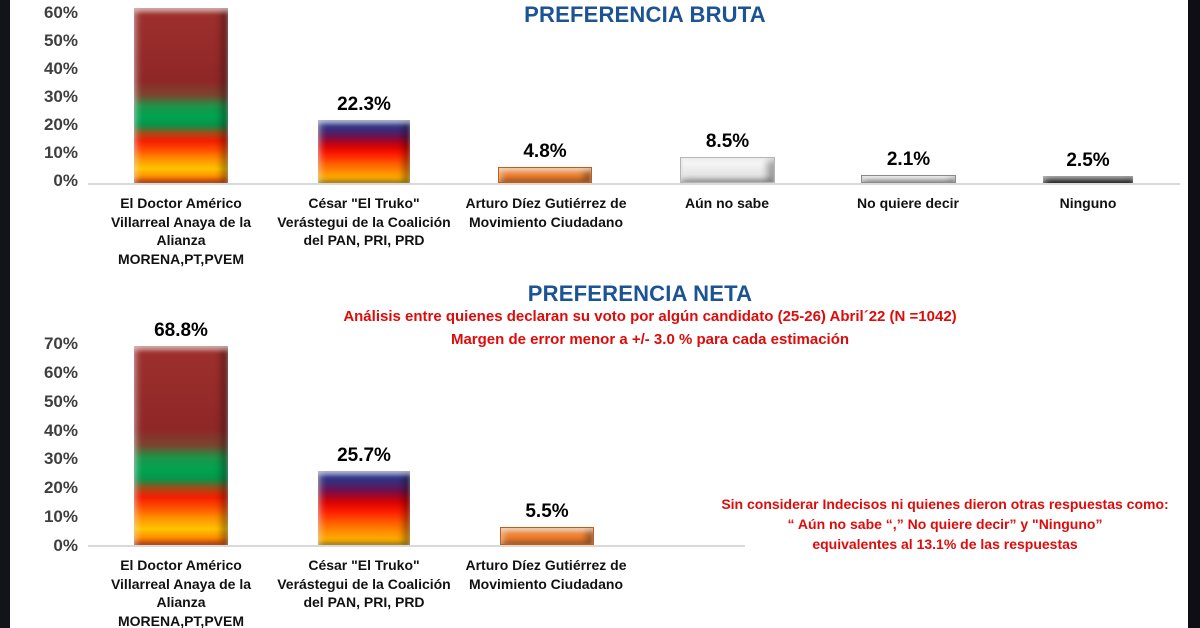  What do you see at coordinates (364, 104) in the screenshot?
I see `bar-value-label: 22.3%` at bounding box center [364, 104].